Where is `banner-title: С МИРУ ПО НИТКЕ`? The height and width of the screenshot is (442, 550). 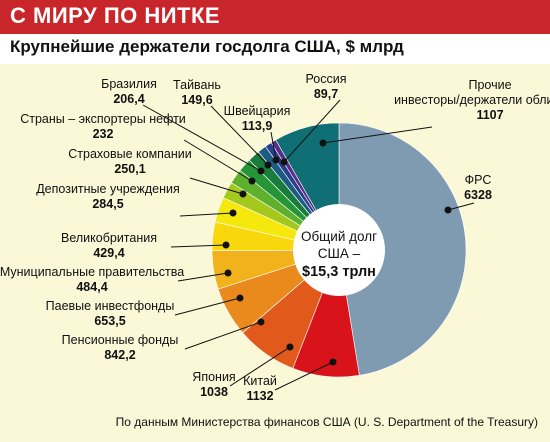
banner-title: С МИРУ ПО НИТКЕ is located at coordinates (115, 15).